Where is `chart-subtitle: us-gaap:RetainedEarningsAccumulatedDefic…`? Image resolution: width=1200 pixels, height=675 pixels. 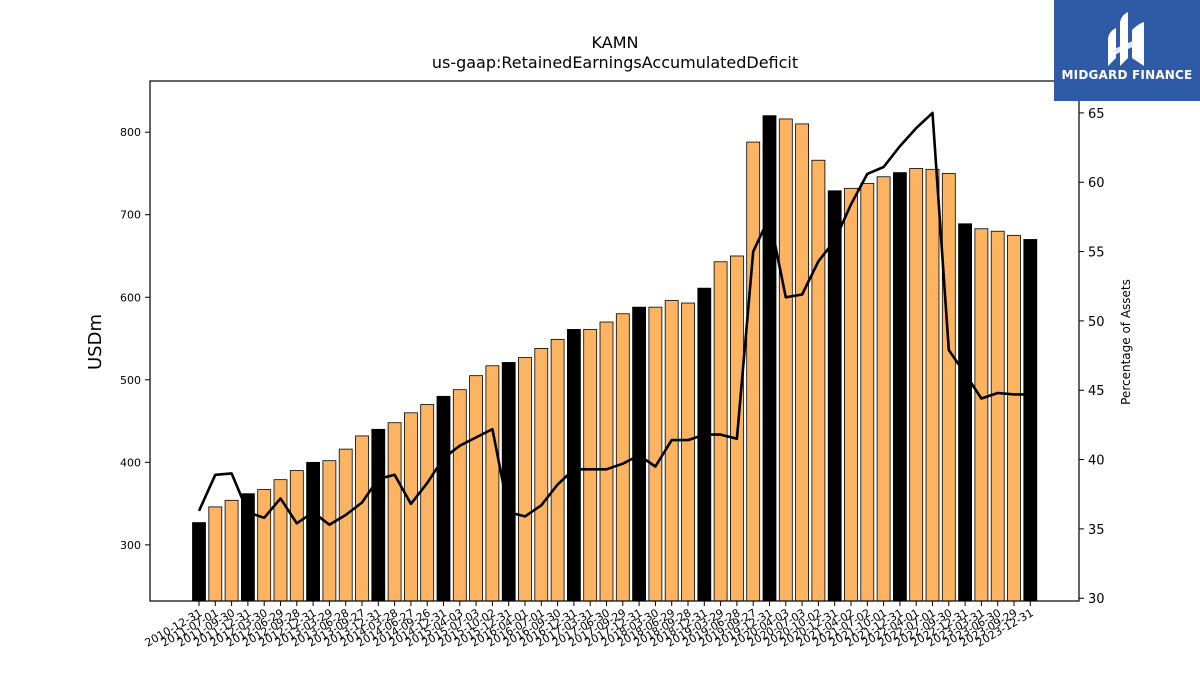
chart-subtitle: us-gaap:RetainedEarningsAccumulatedDefic… is located at coordinates (615, 62).